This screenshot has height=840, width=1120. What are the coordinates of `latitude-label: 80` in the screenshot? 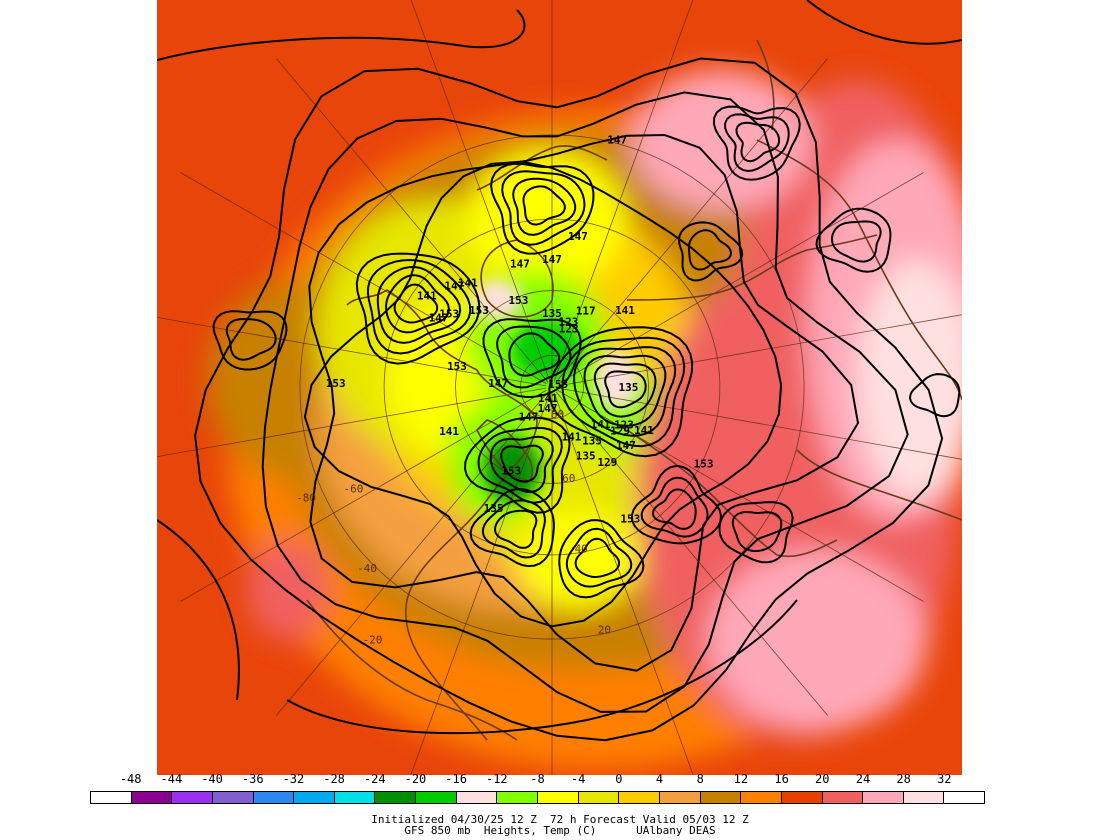 It's located at (557, 414).